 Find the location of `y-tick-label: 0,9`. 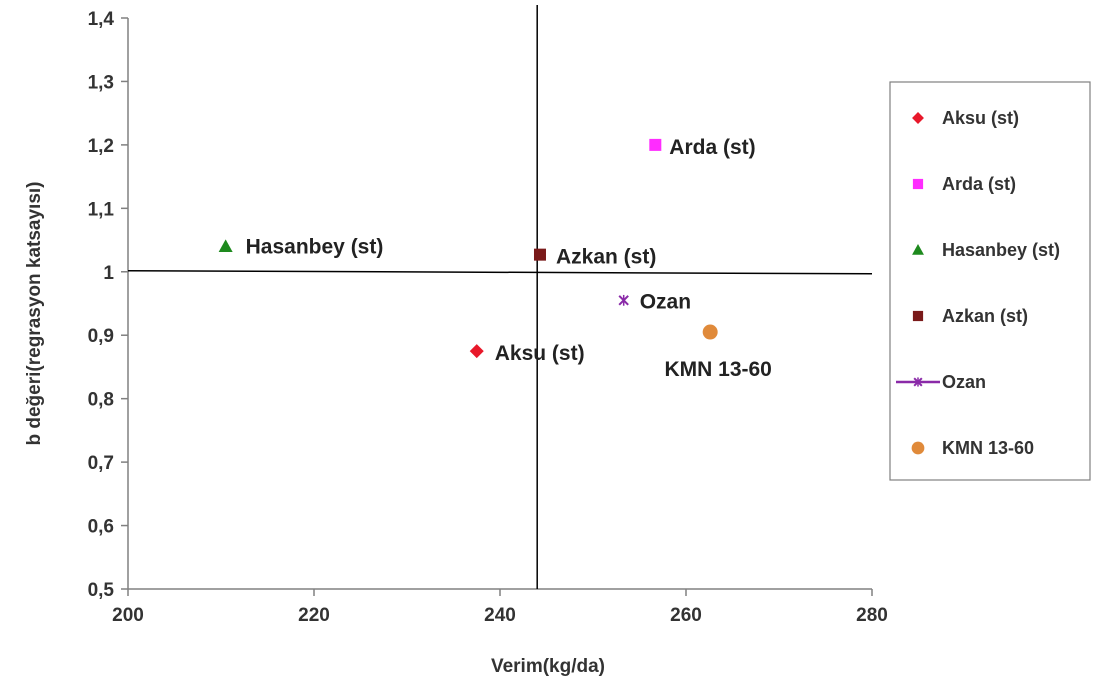

y-tick-label: 0,9 is located at coordinates (101, 336).